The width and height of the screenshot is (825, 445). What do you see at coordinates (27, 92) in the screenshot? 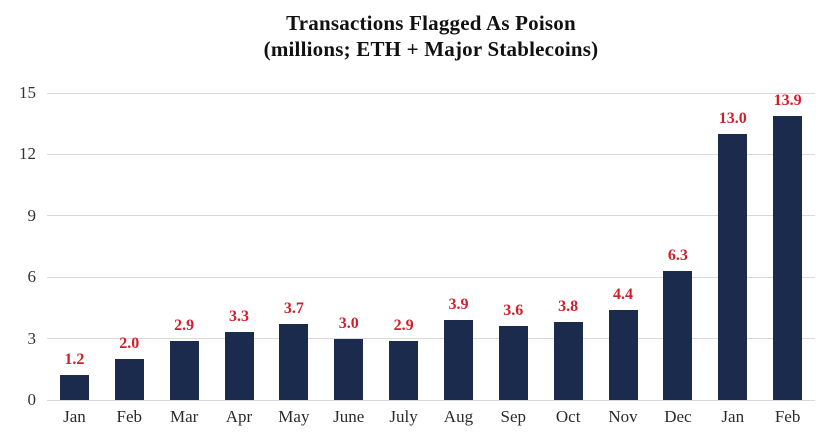
I see `y-tick-label: 15` at bounding box center [27, 92].